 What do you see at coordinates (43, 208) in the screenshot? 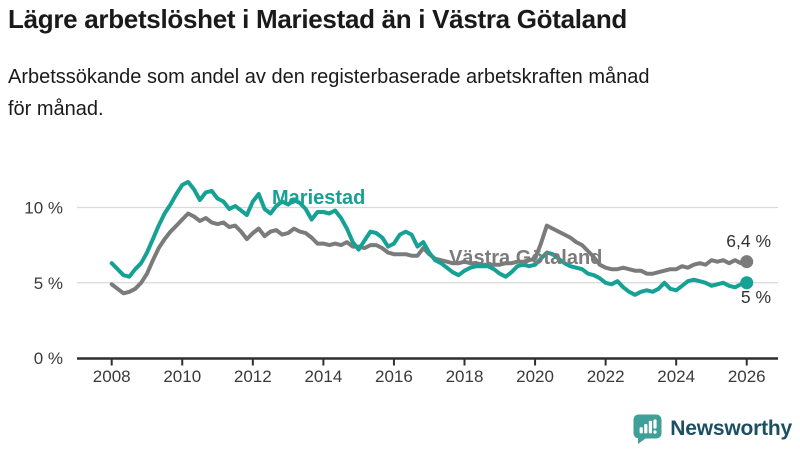
I see `y-tick-label: 10 %` at bounding box center [43, 208].